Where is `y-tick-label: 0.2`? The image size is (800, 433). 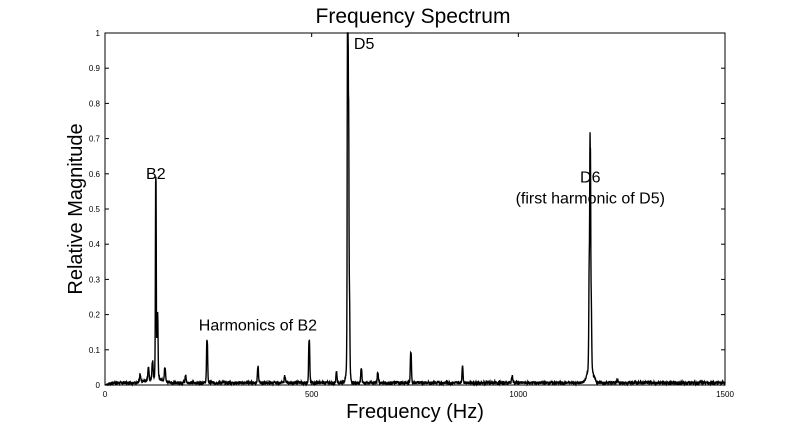
y-tick-label: 0.2 is located at coordinates (95, 315).